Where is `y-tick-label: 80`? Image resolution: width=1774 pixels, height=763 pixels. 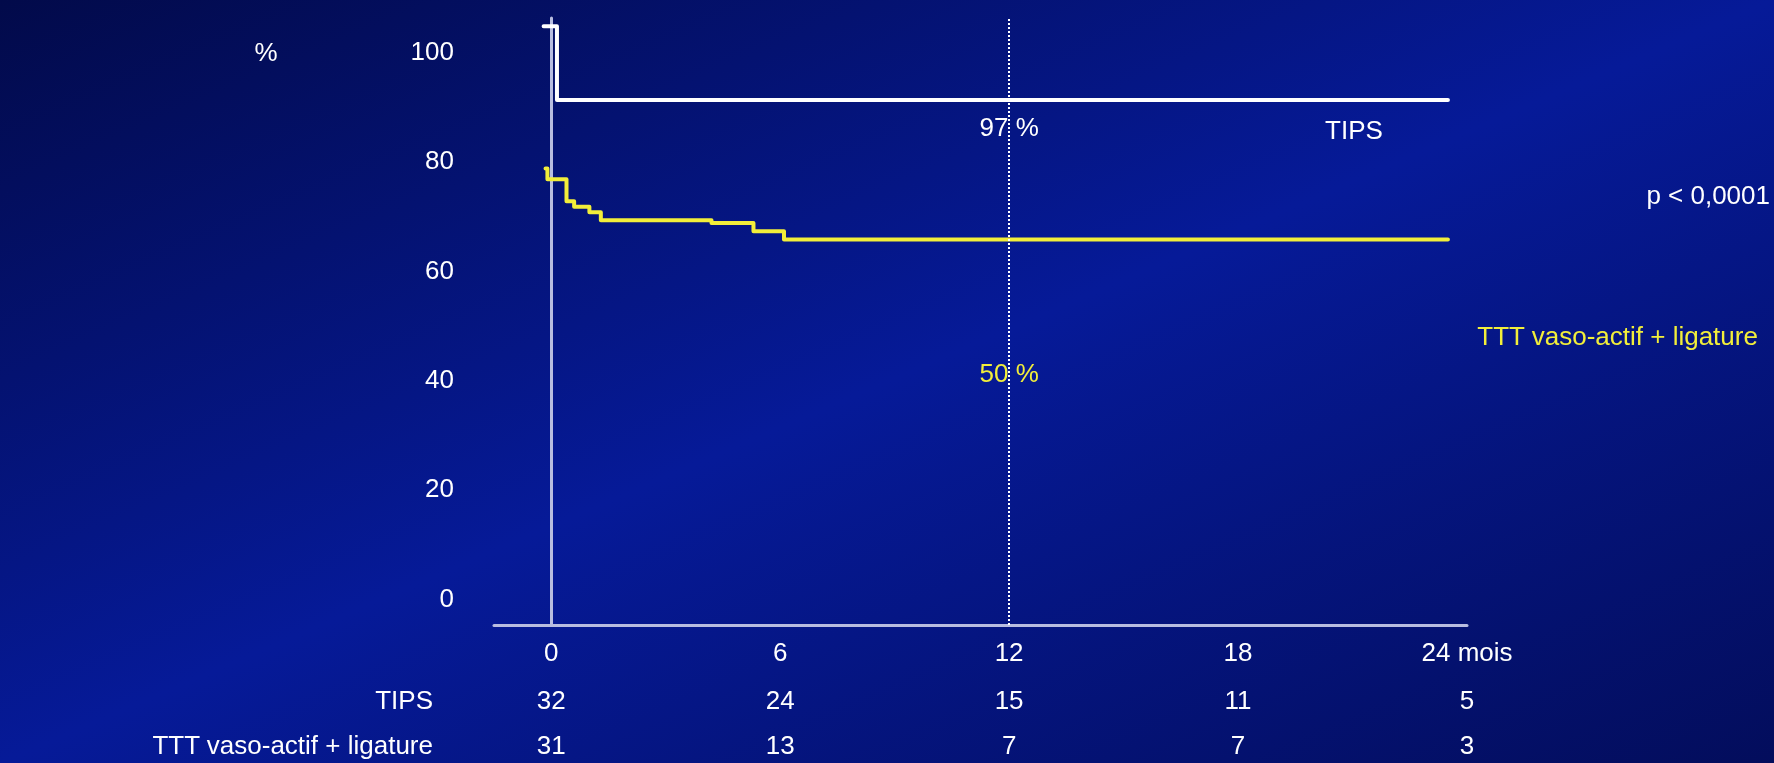 y-tick-label: 80 is located at coordinates (439, 160).